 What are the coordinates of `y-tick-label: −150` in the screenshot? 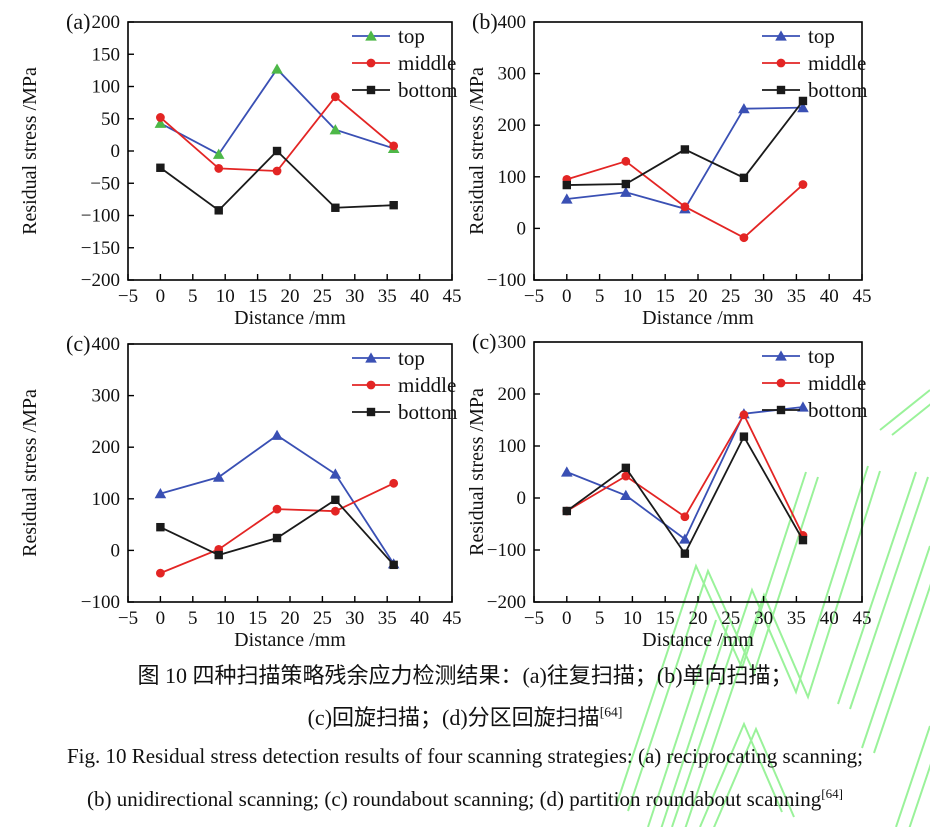 It's located at (100, 248).